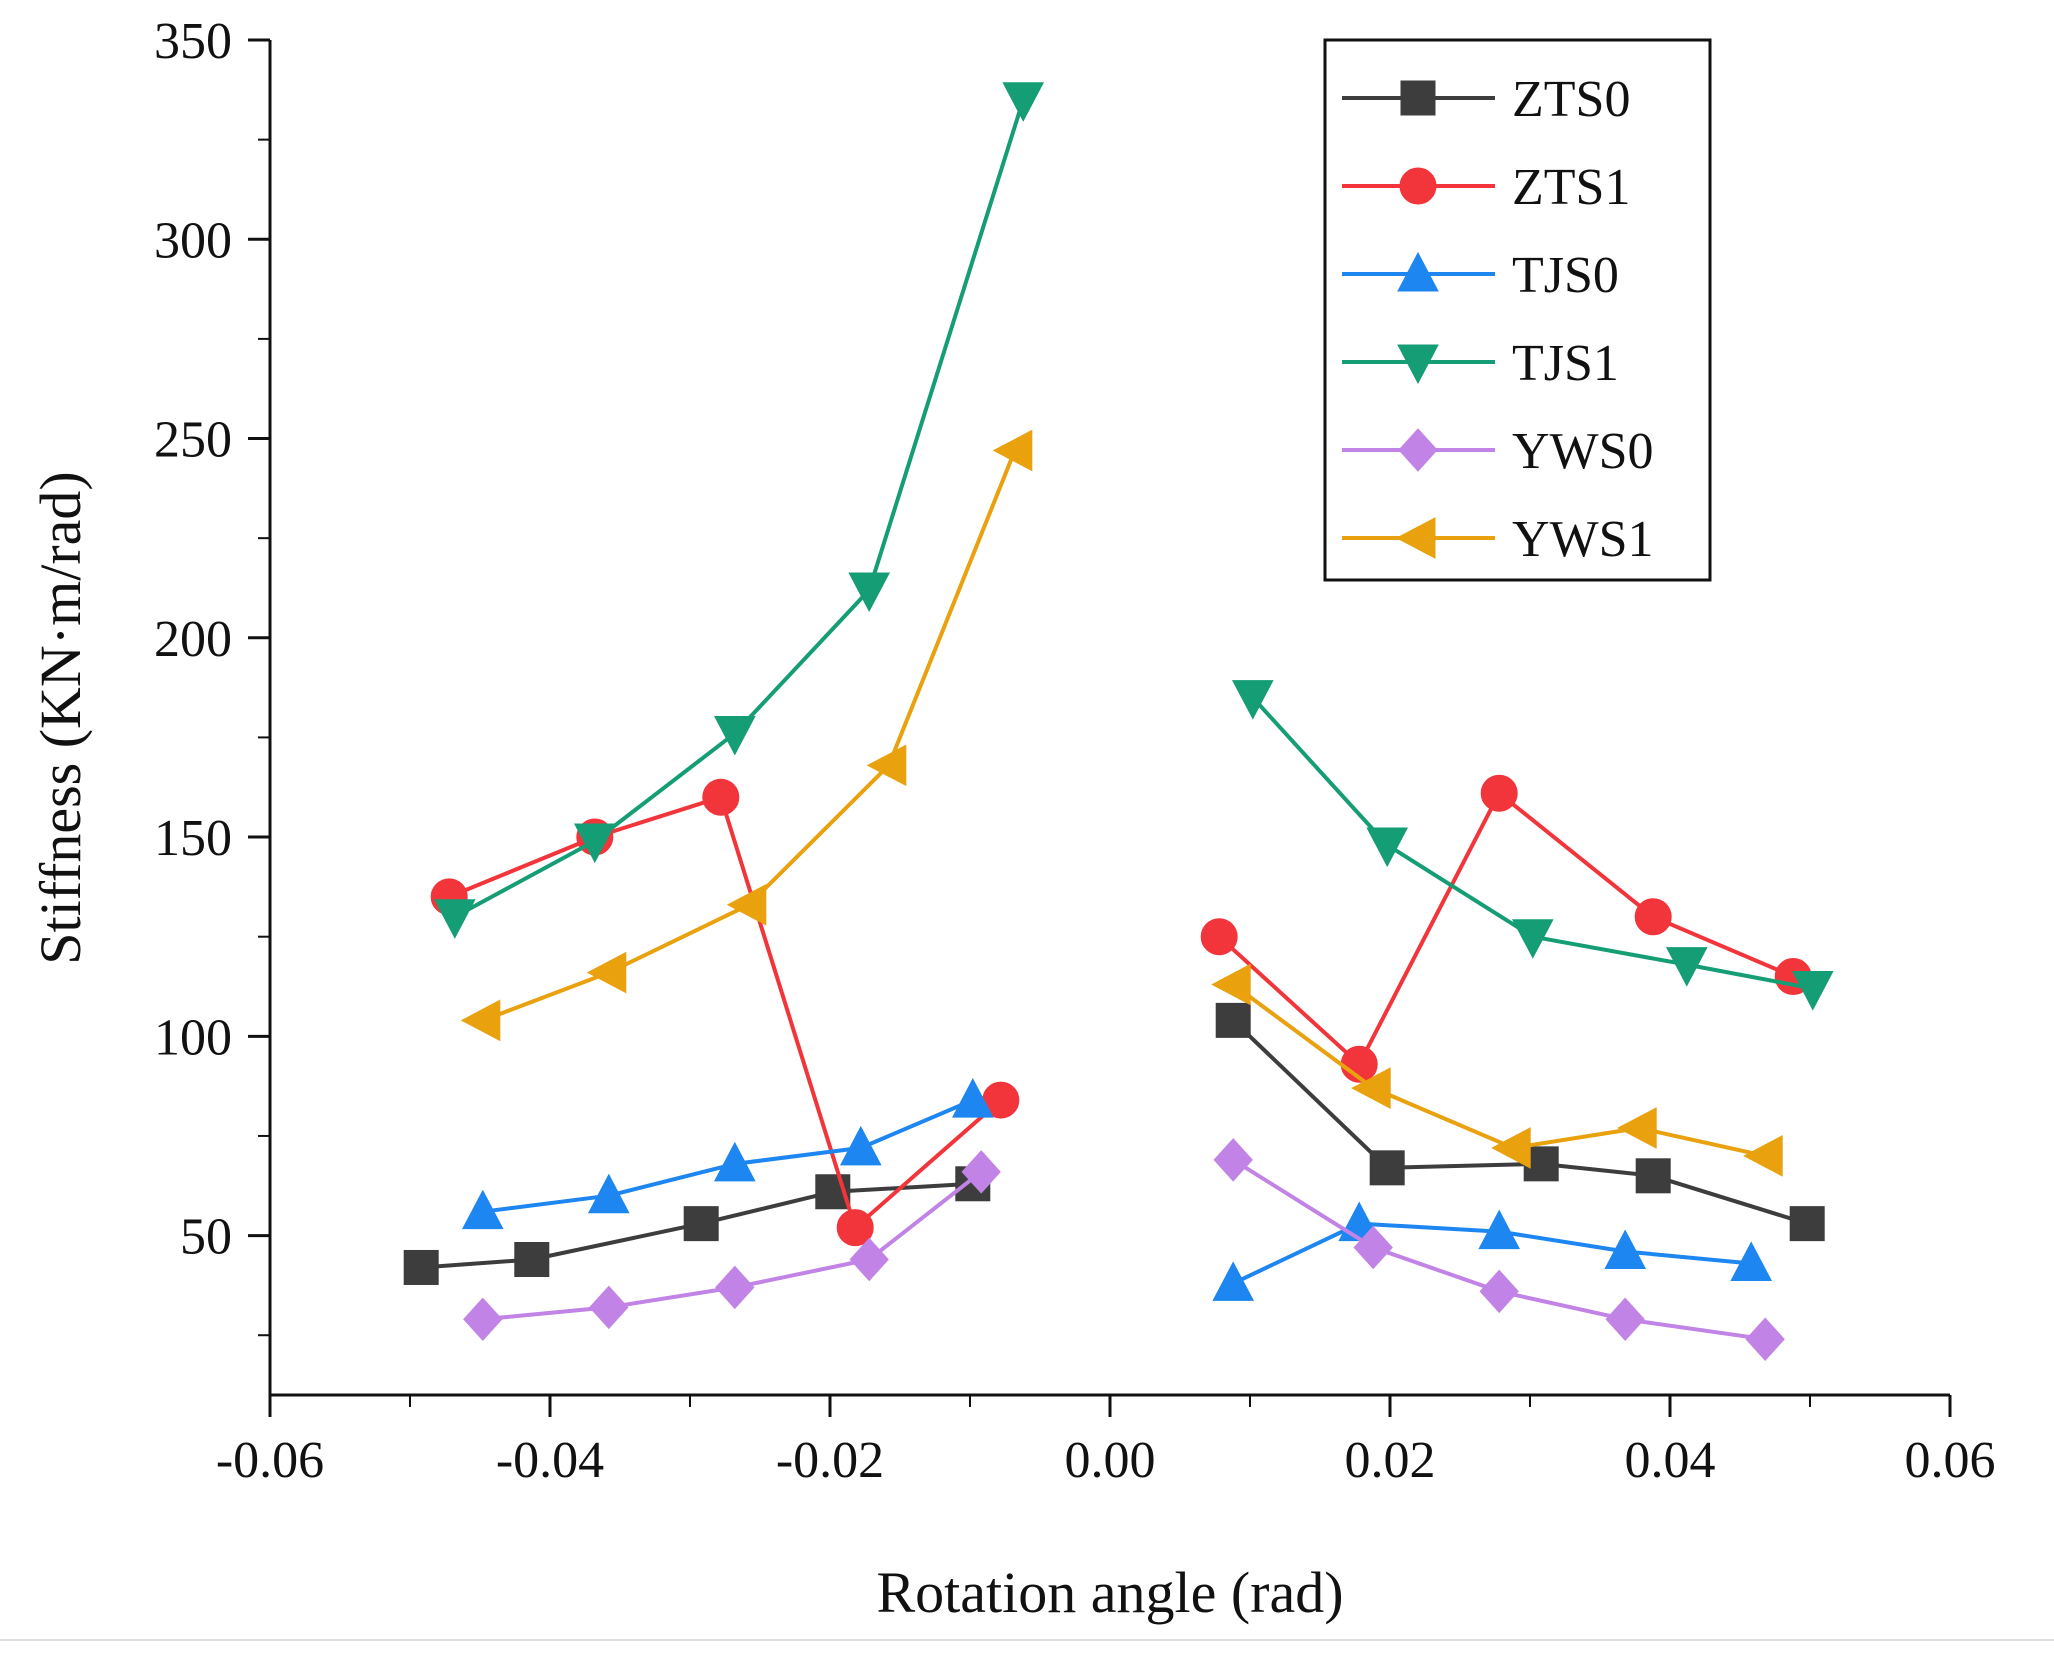 The height and width of the screenshot is (1658, 2054). What do you see at coordinates (1117, 1189) in the screenshot?
I see `series-tjs0` at bounding box center [1117, 1189].